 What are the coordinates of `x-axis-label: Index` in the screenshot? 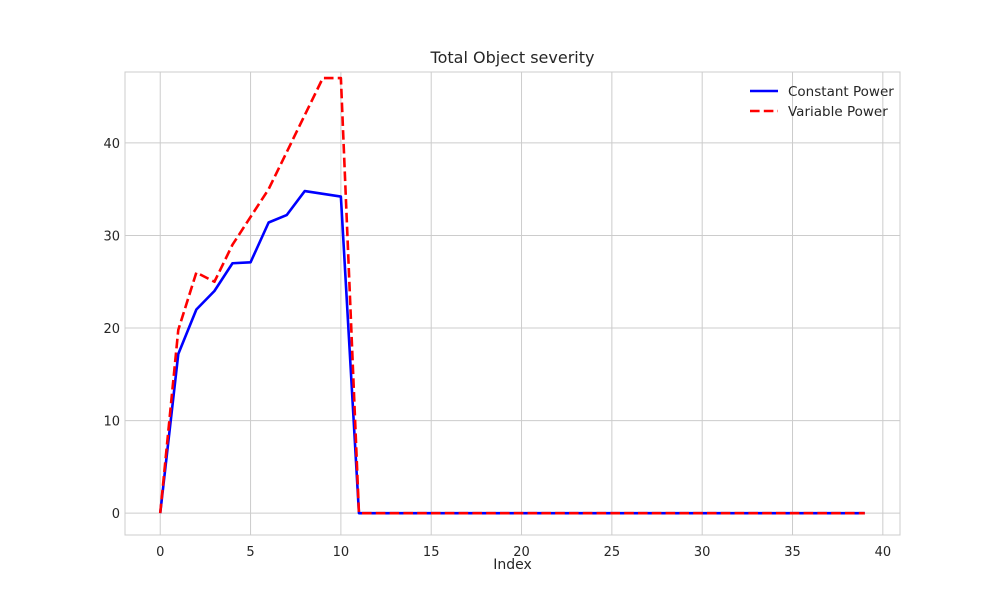 It's located at (512, 565).